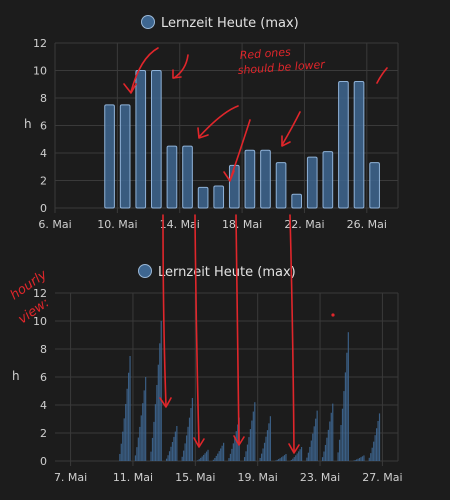 The image size is (450, 500). Describe the element at coordinates (217, 272) in the screenshot. I see `legend-bottom: Lernzeit Heute (max)` at that location.